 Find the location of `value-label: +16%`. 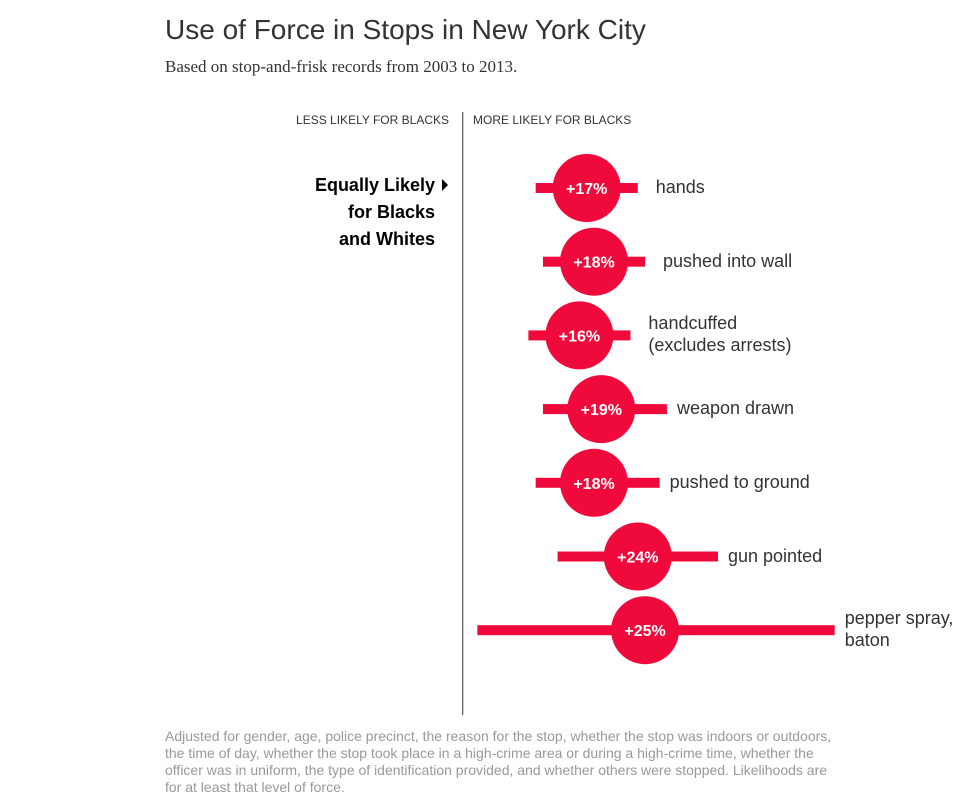

value-label: +16% is located at coordinates (579, 336).